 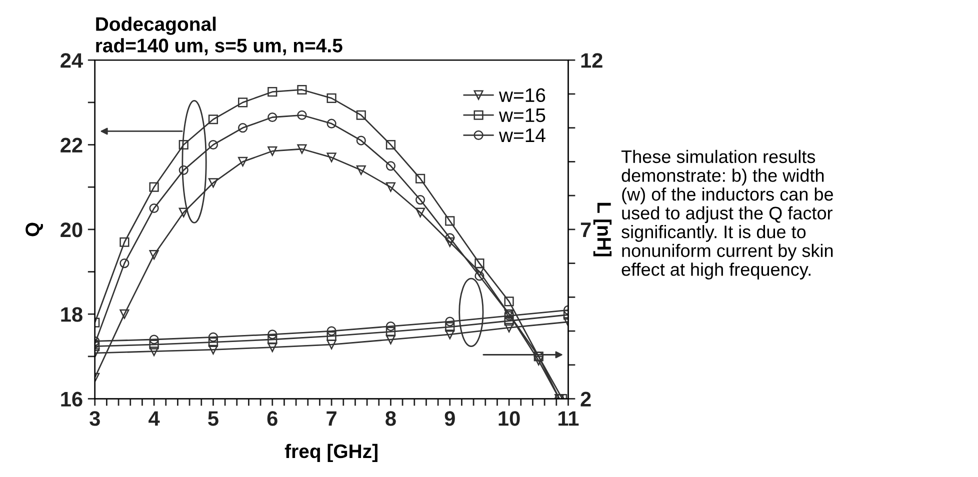 What do you see at coordinates (522, 135) in the screenshot?
I see `legend-label: w=14` at bounding box center [522, 135].